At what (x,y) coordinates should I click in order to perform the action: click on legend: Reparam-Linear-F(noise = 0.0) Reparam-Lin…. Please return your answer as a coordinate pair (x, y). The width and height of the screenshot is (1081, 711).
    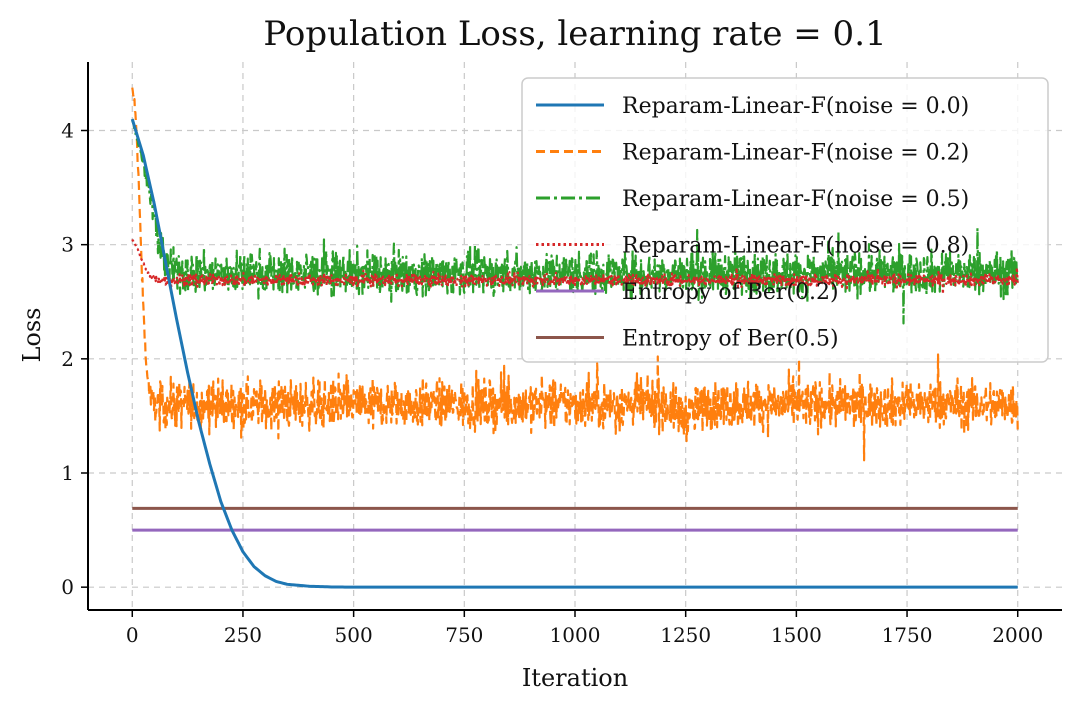
    Looking at the image, I should click on (752, 223).